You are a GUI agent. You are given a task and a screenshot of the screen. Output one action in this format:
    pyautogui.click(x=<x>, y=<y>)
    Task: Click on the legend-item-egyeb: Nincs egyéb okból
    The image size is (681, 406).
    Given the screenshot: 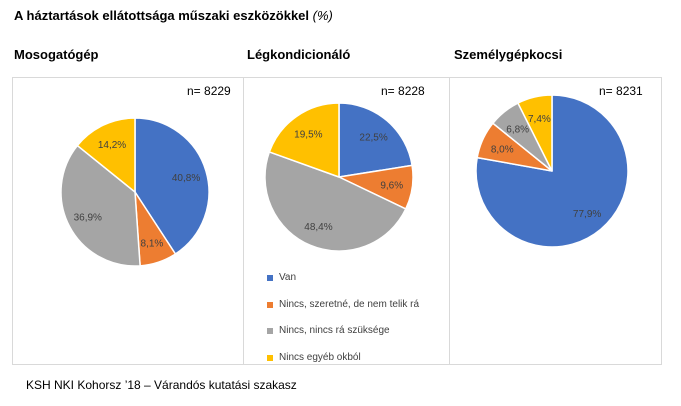 What is the action you would take?
    pyautogui.click(x=342, y=358)
    